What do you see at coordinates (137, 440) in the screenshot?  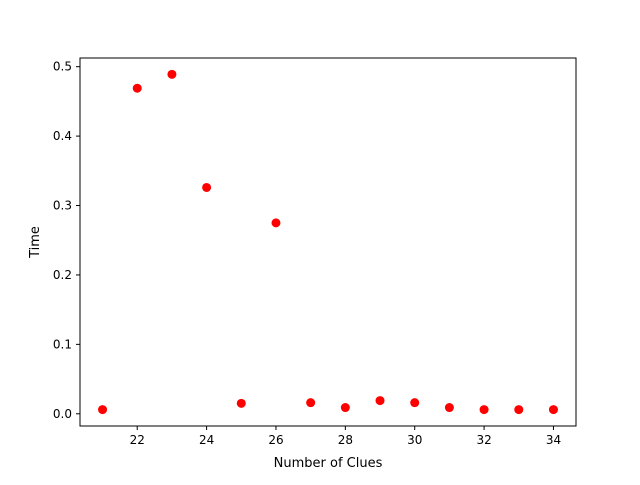 I see `x-tick-label: 22` at bounding box center [137, 440].